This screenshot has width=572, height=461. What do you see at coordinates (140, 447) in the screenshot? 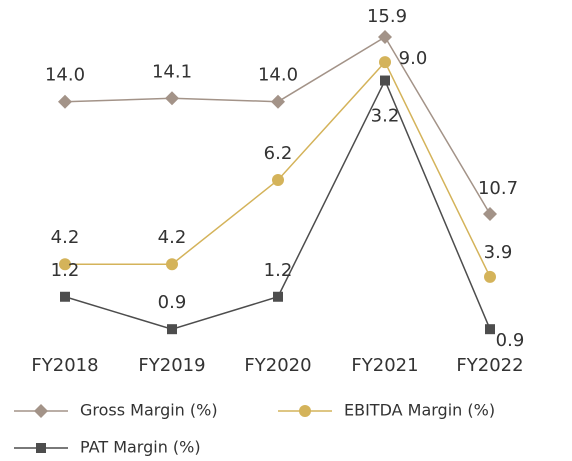
I see `legend-label: PAT Margin (%)` at bounding box center [140, 447].